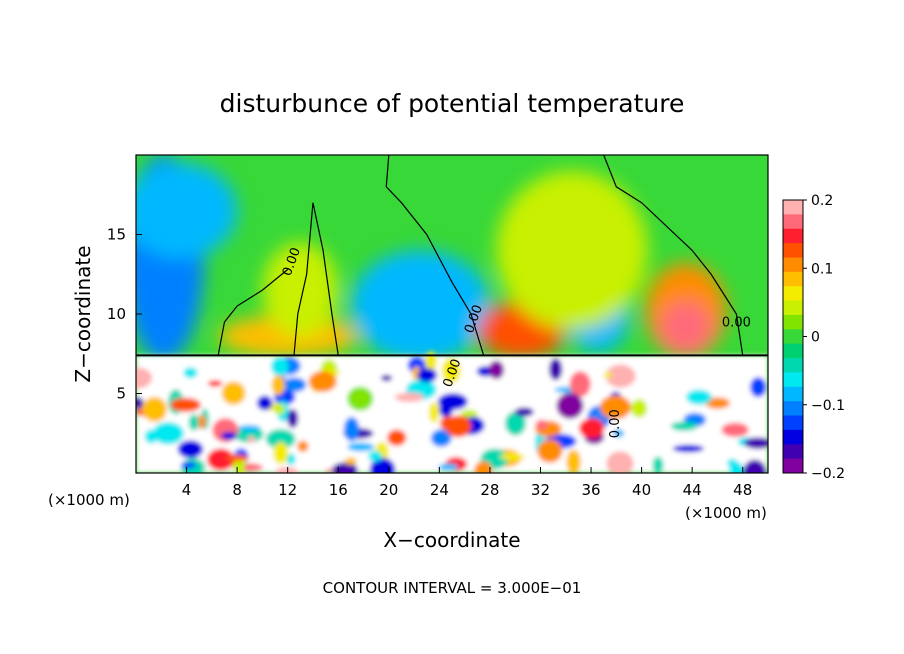 This screenshot has height=654, width=904. Describe the element at coordinates (822, 269) in the screenshot. I see `colorbar-tick-label: 0.1` at that location.